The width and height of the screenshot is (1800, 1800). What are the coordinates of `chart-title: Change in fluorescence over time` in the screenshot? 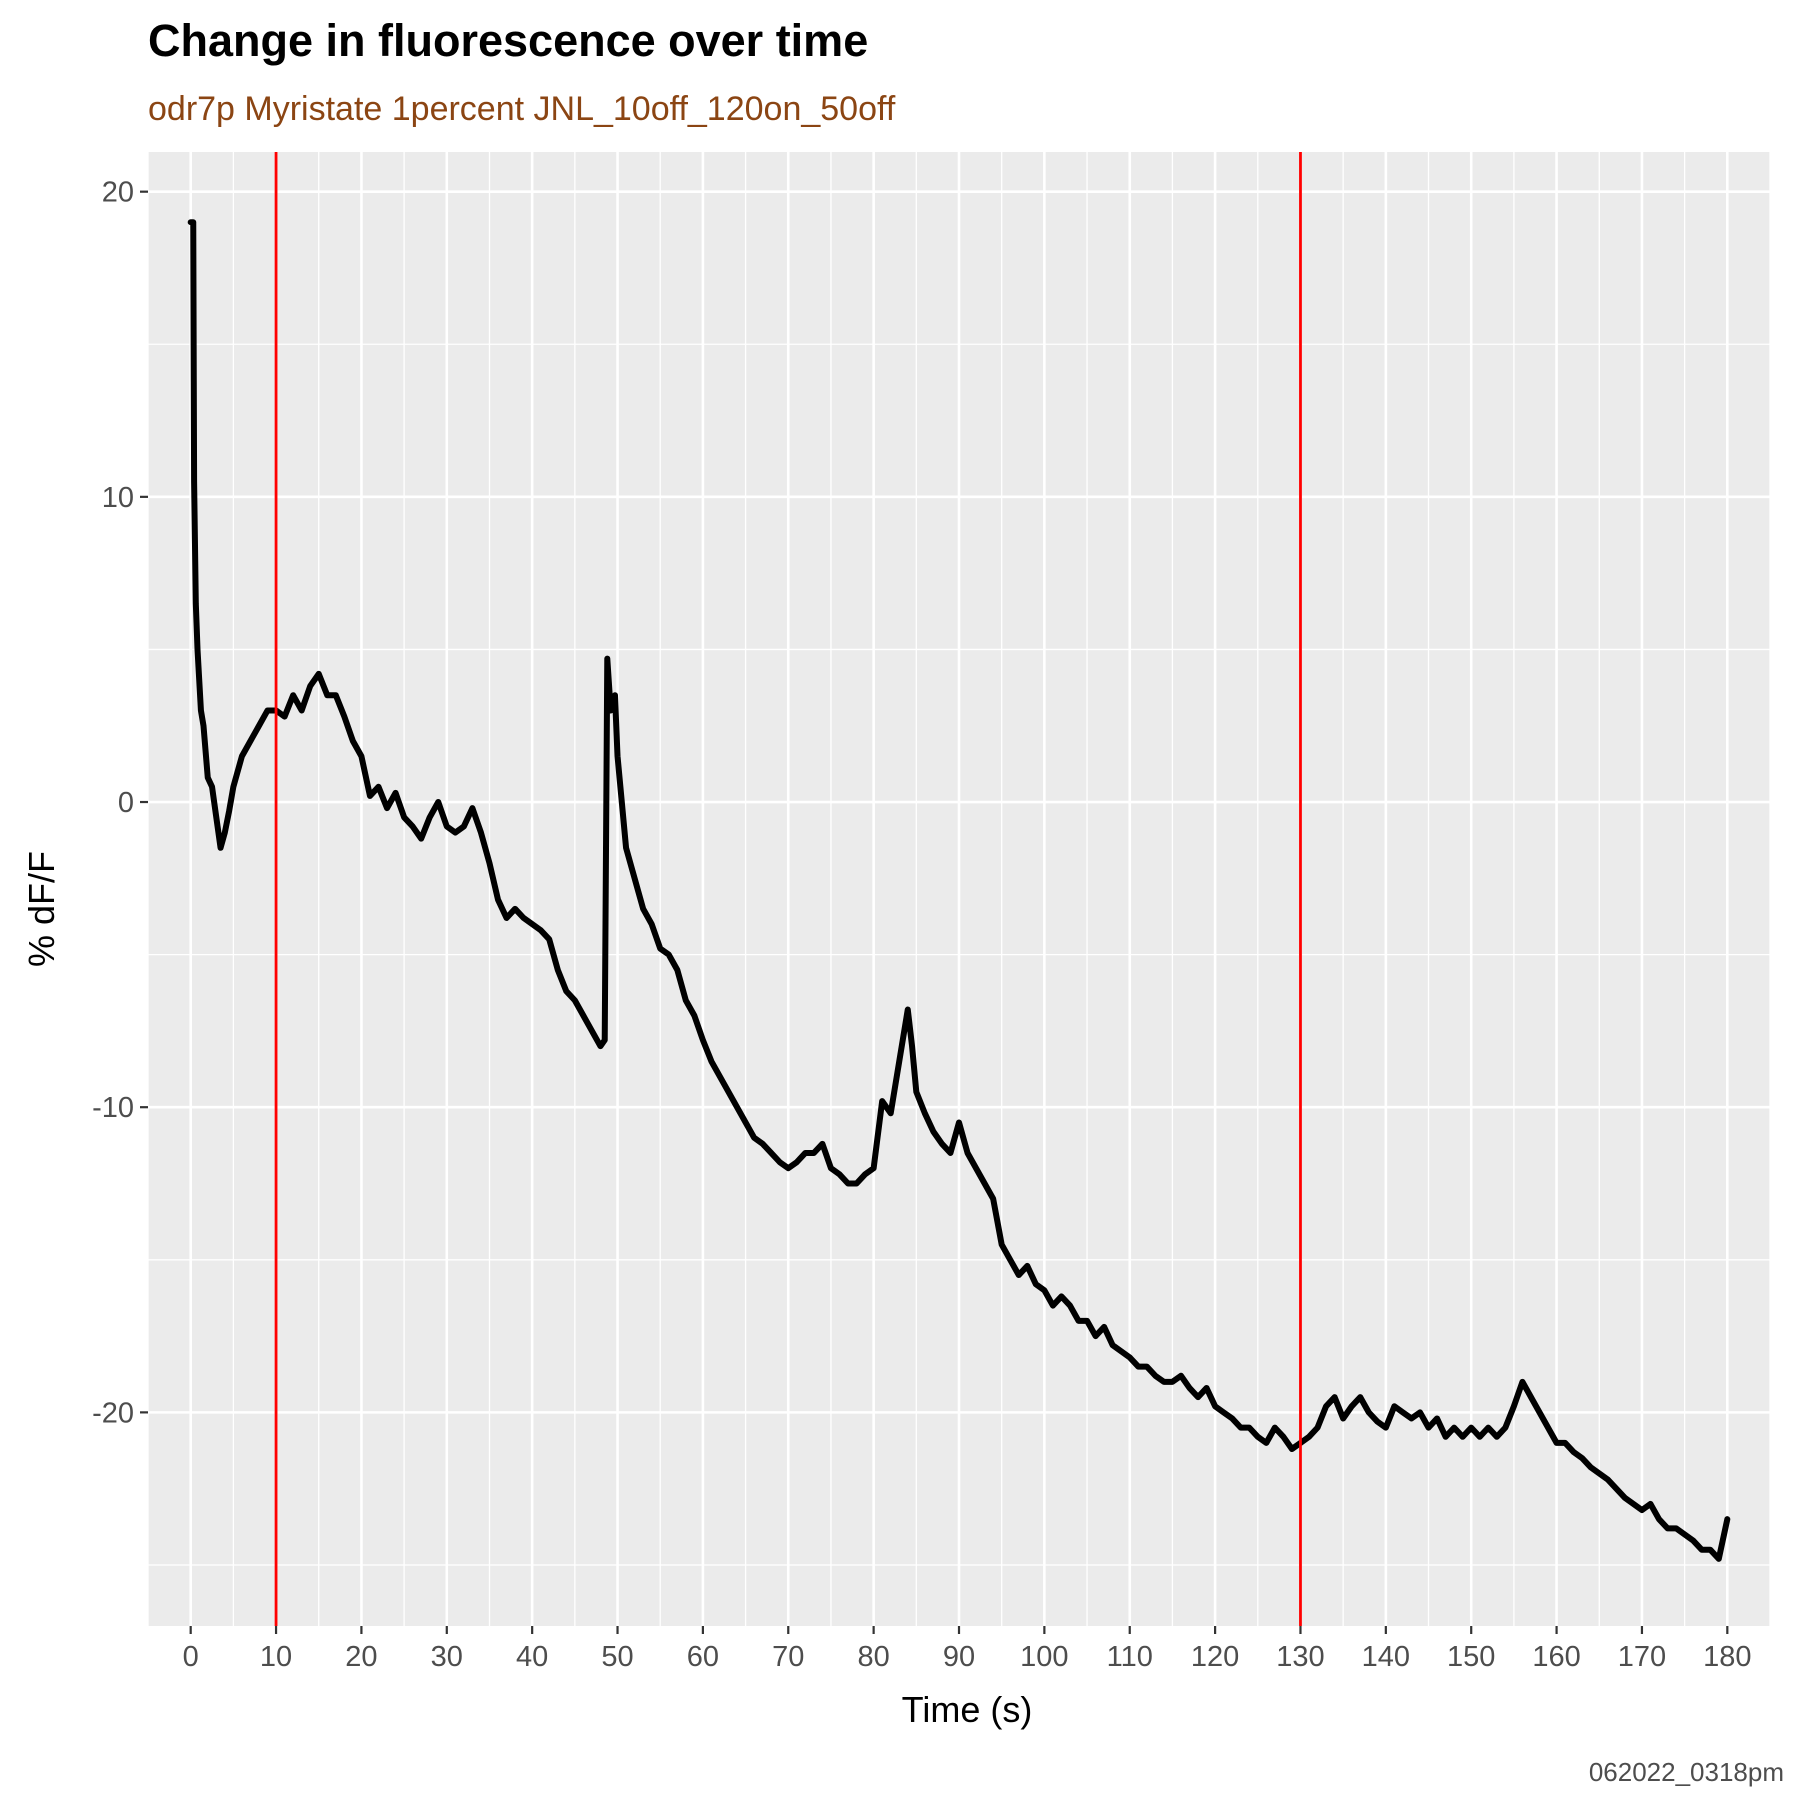 It's located at (508, 40).